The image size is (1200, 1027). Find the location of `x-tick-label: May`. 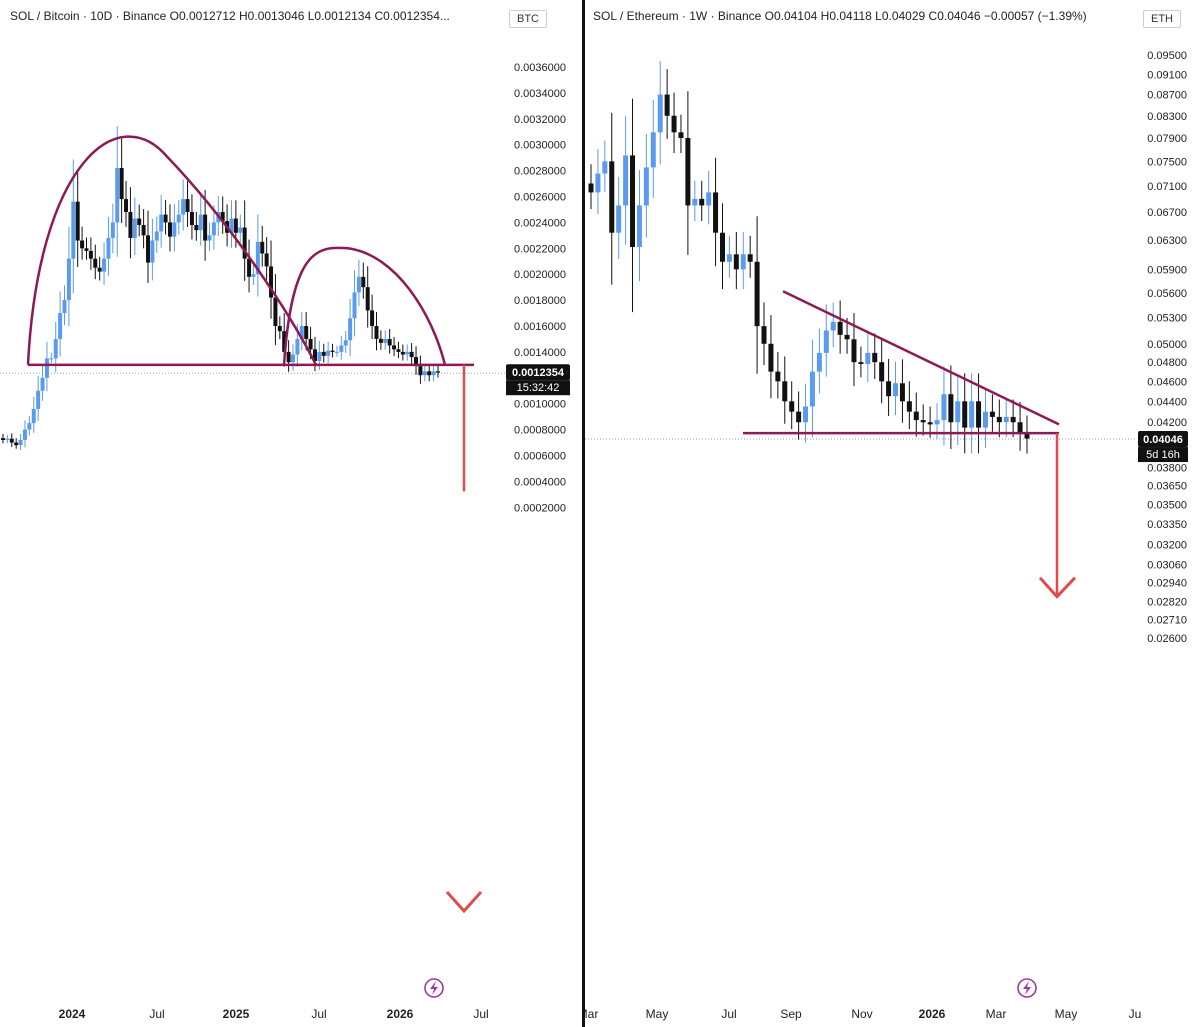

x-tick-label: May is located at coordinates (657, 1014).